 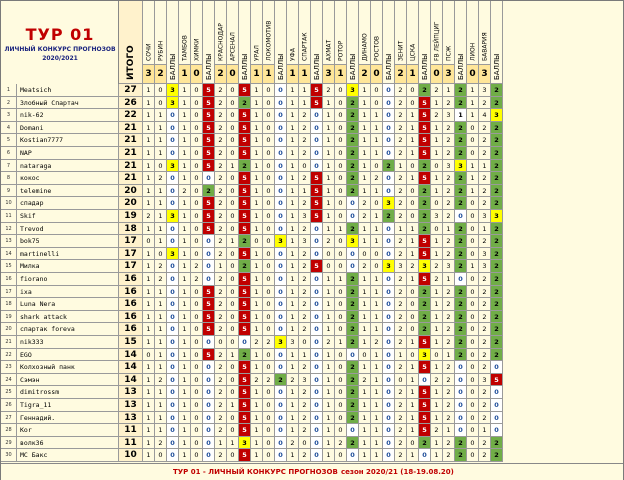 What do you see at coordinates (449, 430) in the screenshot?
I see `prediction-8-1: 1` at bounding box center [449, 430].